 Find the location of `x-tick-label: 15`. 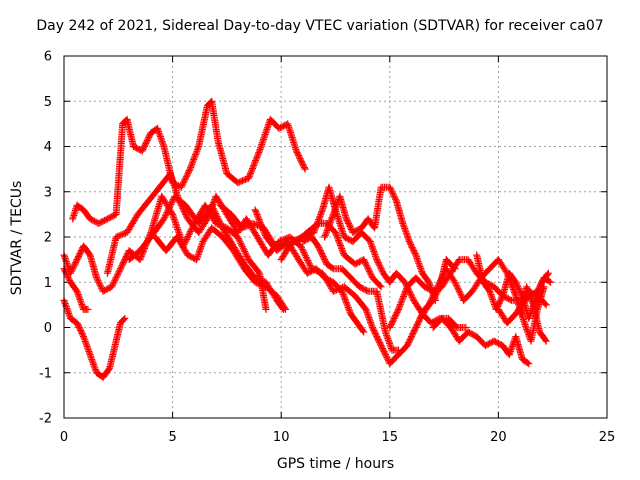

x-tick-label: 15 is located at coordinates (390, 437).